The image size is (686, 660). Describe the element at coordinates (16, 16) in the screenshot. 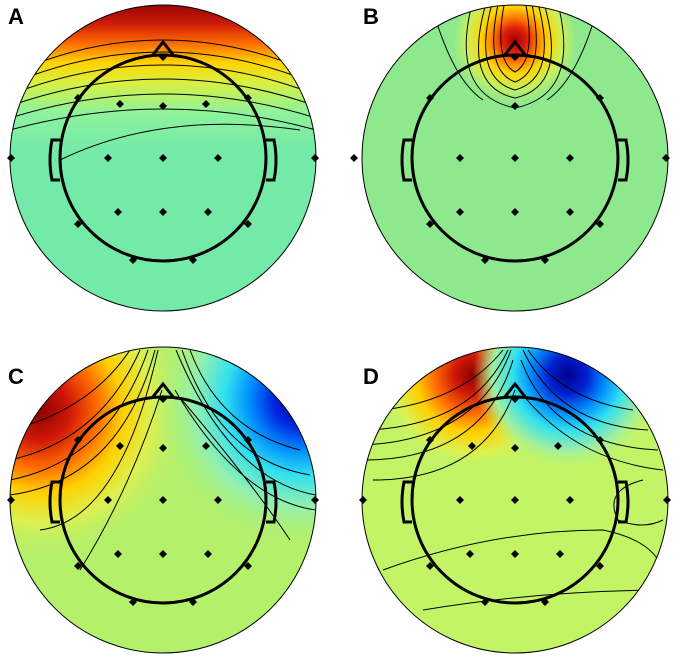

I see `panel-label: A` at that location.